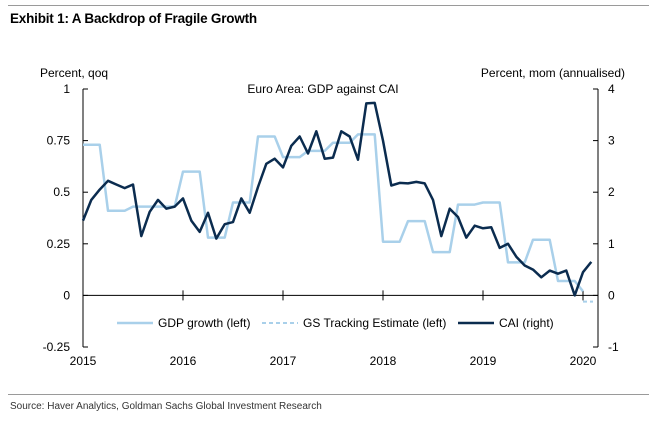 This screenshot has height=421, width=657. Describe the element at coordinates (383, 361) in the screenshot. I see `x-tick-label: 2018` at that location.